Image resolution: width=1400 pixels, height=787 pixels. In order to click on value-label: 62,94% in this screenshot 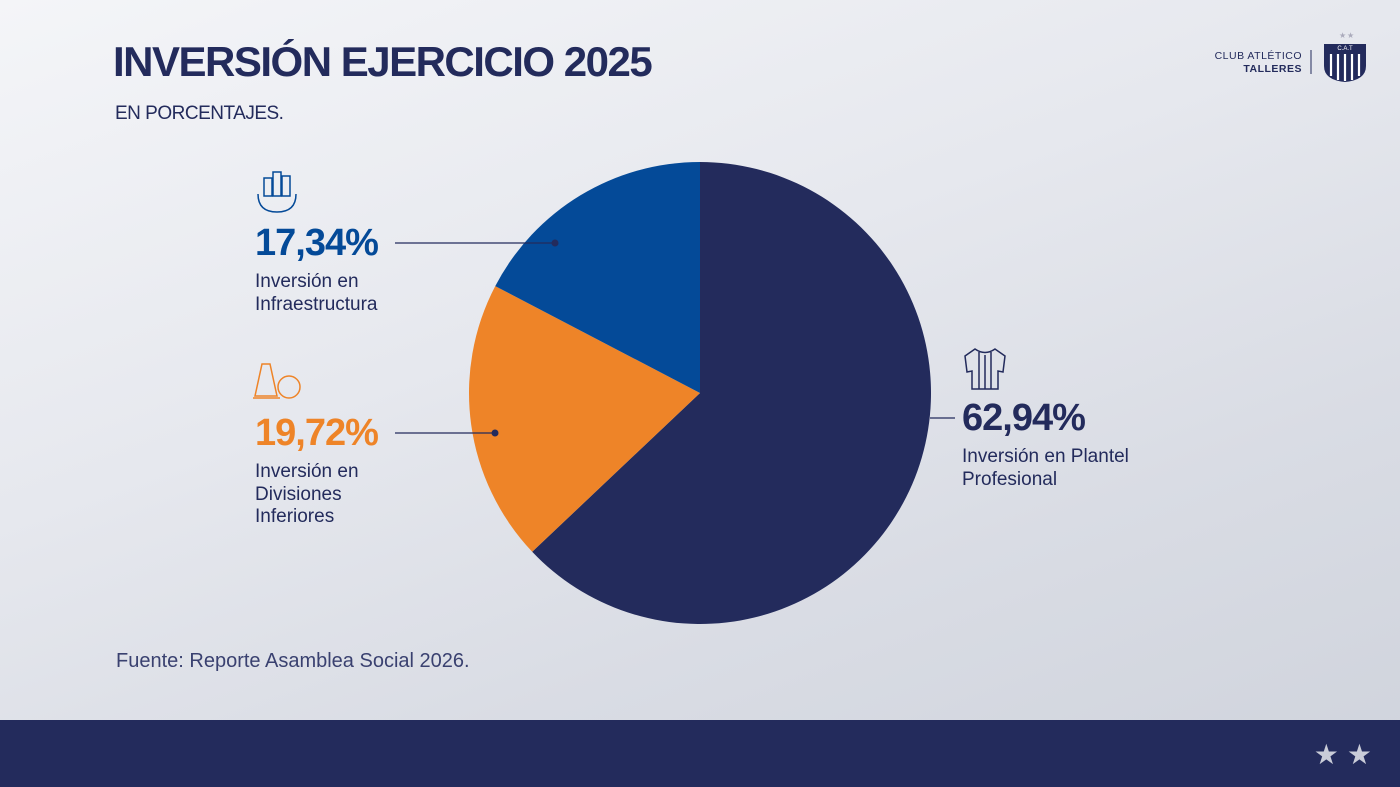, I will do `click(1024, 418)`.